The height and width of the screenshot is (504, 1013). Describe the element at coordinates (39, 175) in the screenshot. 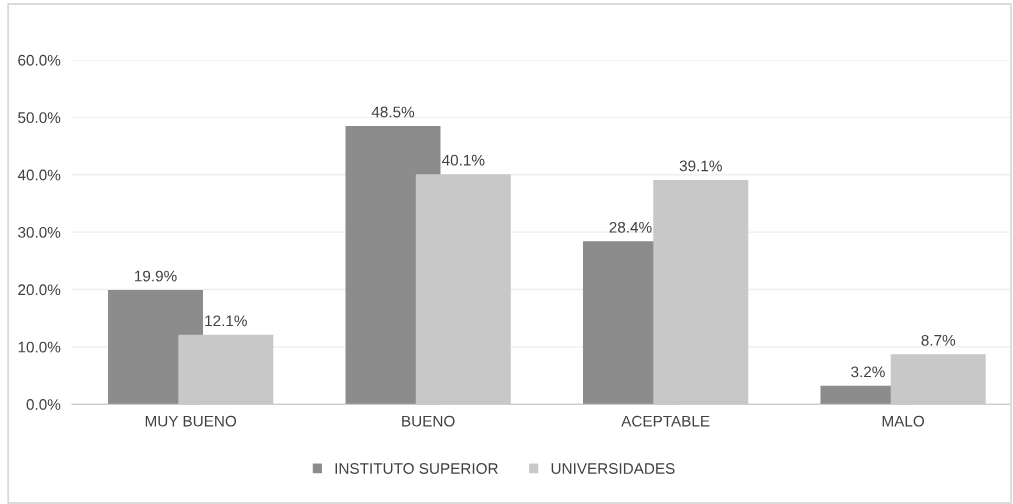

I see `y-tick-label: 40.0%` at that location.